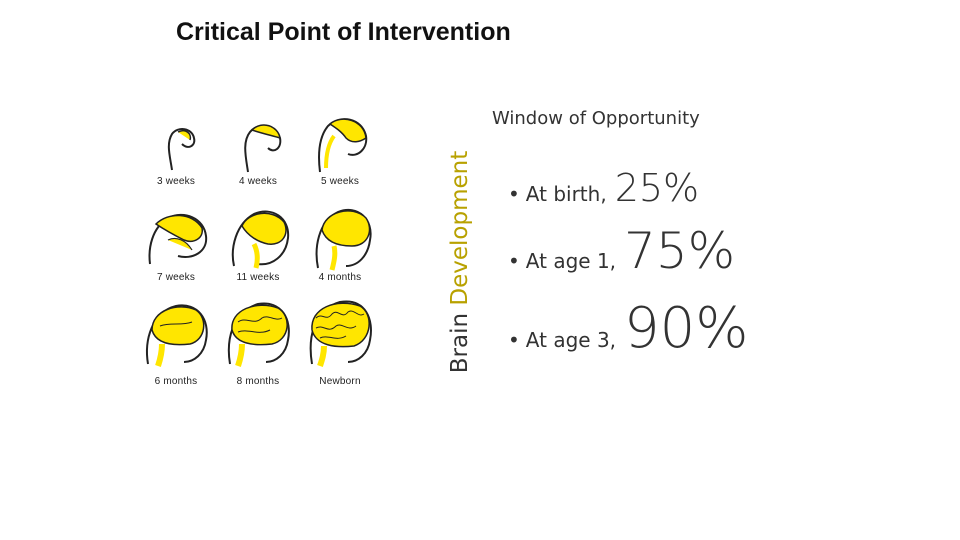 This screenshot has height=540, width=960. Describe the element at coordinates (340, 381) in the screenshot. I see `caption-newborn: Newborn` at that location.